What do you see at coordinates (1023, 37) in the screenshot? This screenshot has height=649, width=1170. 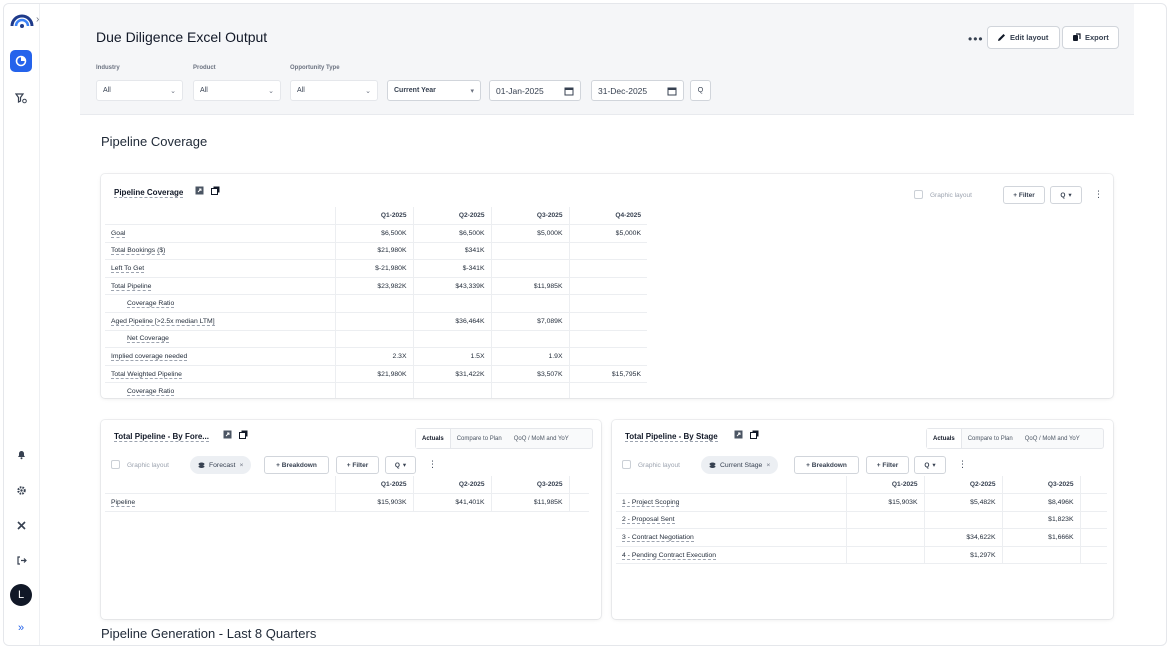 I see `edit-layout-button: Edit layout` at bounding box center [1023, 37].